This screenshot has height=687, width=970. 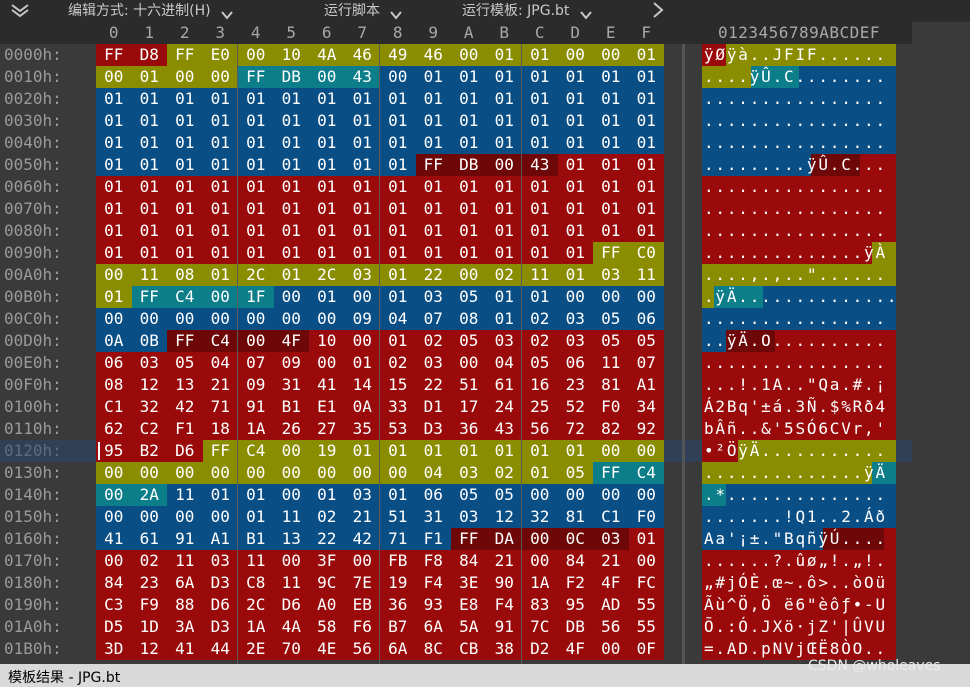 What do you see at coordinates (646, 627) in the screenshot?
I see `hex-byte: 55` at bounding box center [646, 627].